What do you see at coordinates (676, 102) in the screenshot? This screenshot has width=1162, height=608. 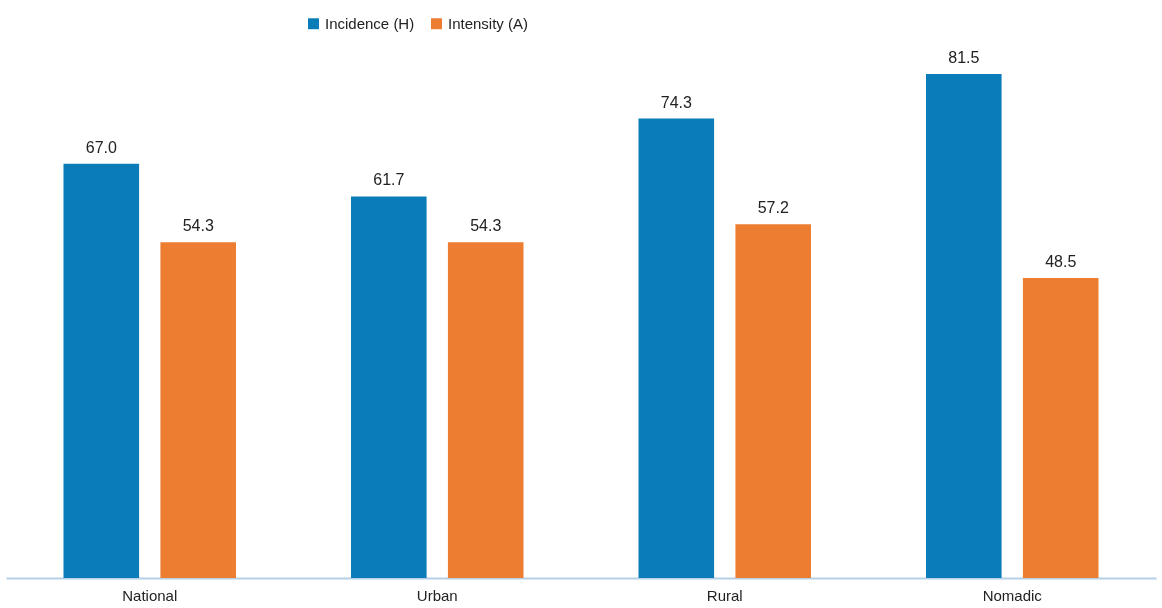 I see `data-label: 74.3` at bounding box center [676, 102].